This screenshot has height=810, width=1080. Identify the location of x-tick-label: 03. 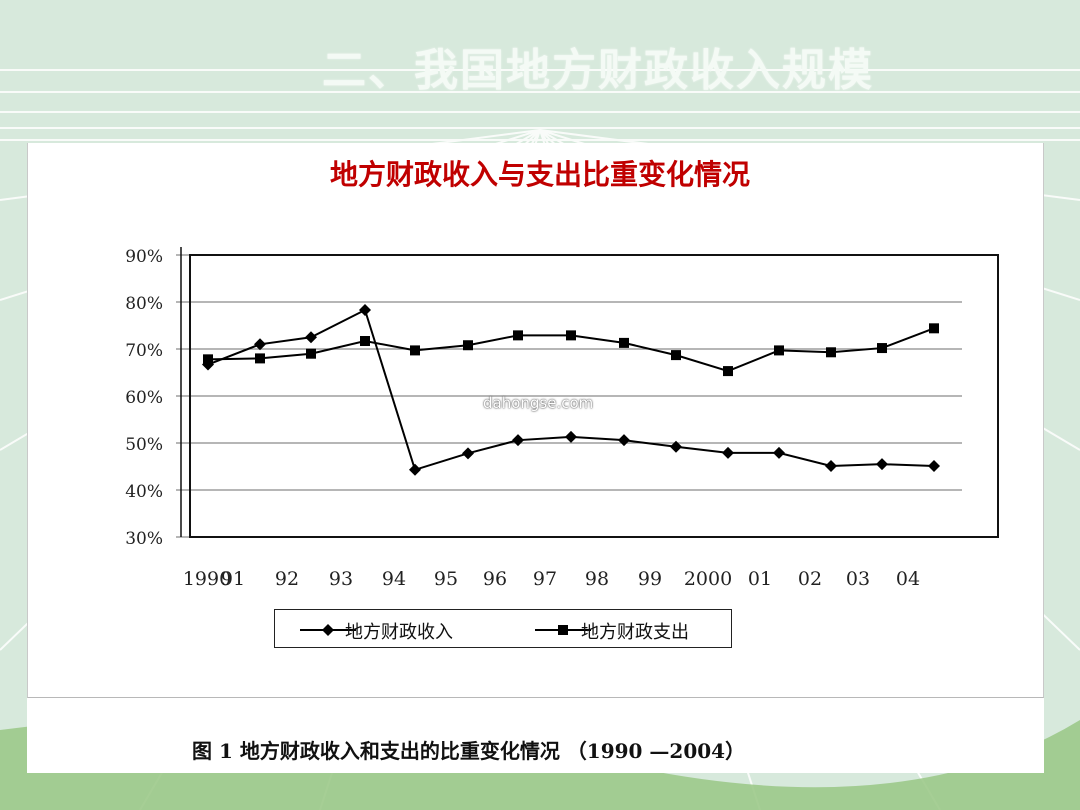
(858, 579).